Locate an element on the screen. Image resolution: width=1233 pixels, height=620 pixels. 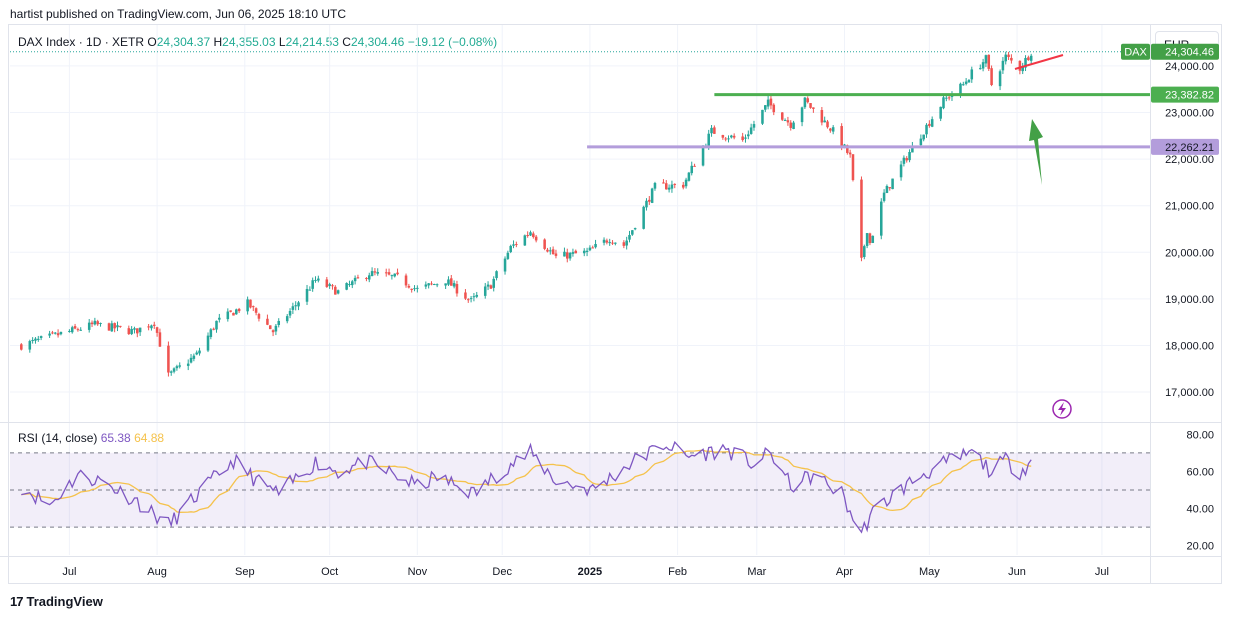
tradingview-footer: 17 TradingView is located at coordinates (56, 601).